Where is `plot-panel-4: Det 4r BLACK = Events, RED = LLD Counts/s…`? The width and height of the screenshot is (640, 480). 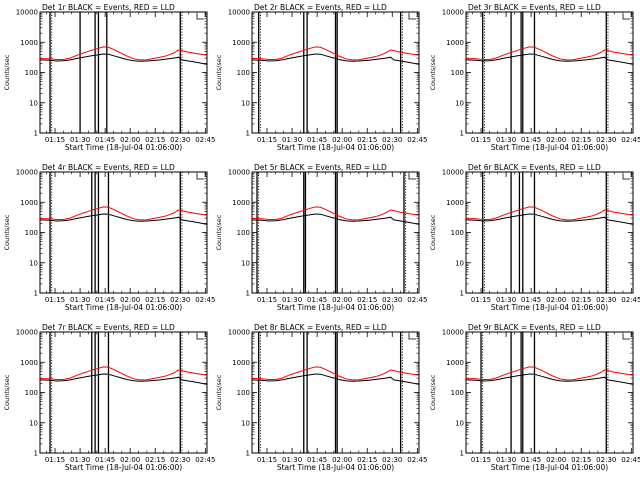
plot-panel-4: Det 4r BLACK = Events, RED = LLD Counts/s… is located at coordinates (109, 237).